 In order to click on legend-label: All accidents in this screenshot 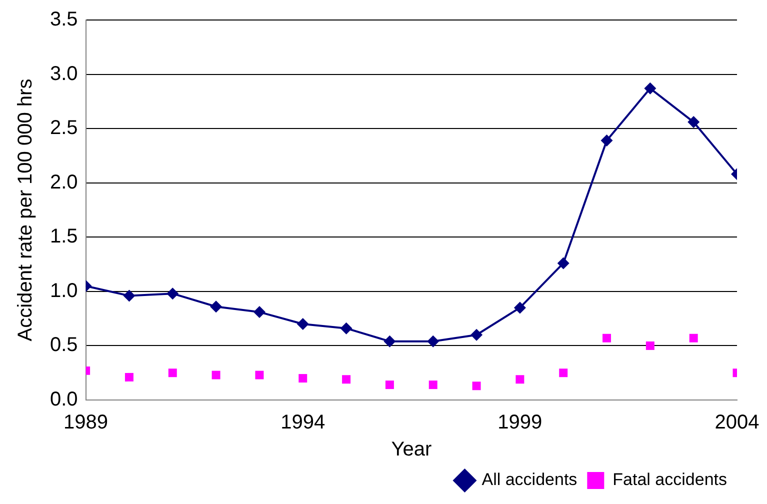, I will do `click(530, 480)`.